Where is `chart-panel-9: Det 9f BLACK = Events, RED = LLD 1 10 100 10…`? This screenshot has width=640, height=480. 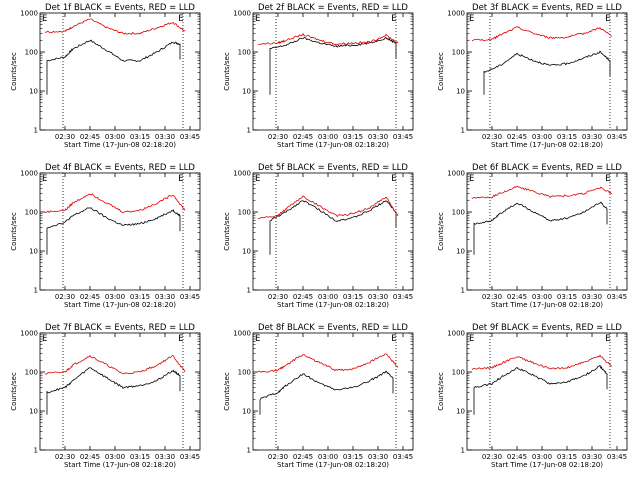 chart-panel-9: Det 9f BLACK = Events, RED = LLD 1 10 100 10… is located at coordinates (532, 396).